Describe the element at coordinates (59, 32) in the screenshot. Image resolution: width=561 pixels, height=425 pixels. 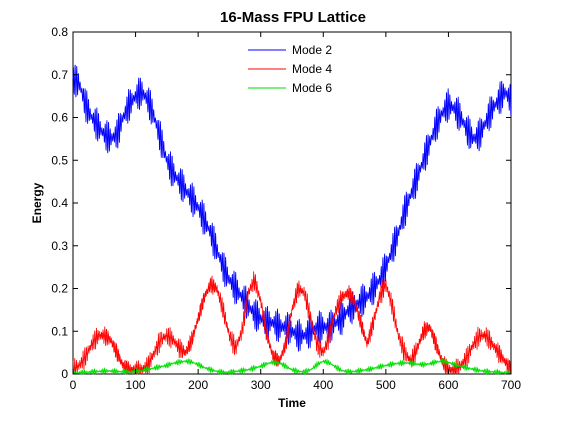
I see `y-tick-label: 0.8` at that location.